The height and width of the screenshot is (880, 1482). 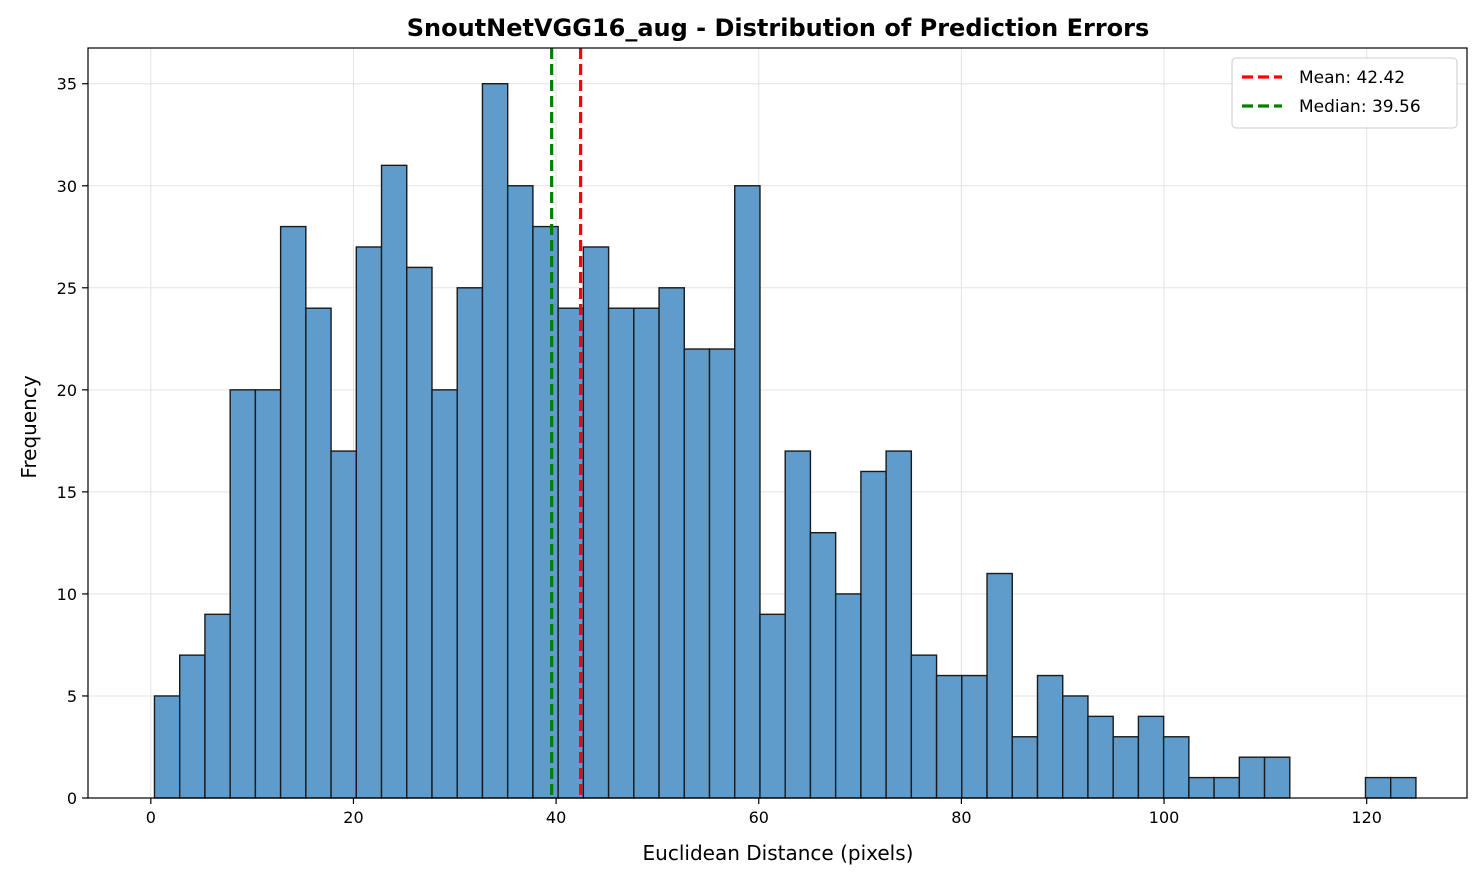 I want to click on legend-box, so click(x=1344, y=93).